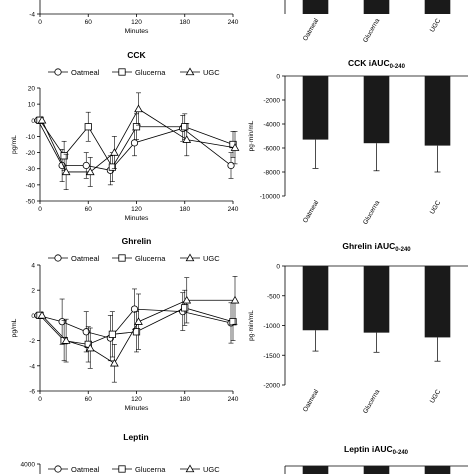 The image size is (474, 474). What do you see at coordinates (368, 449) in the screenshot?
I see `title-main: Leptin iAUC` at bounding box center [368, 449].